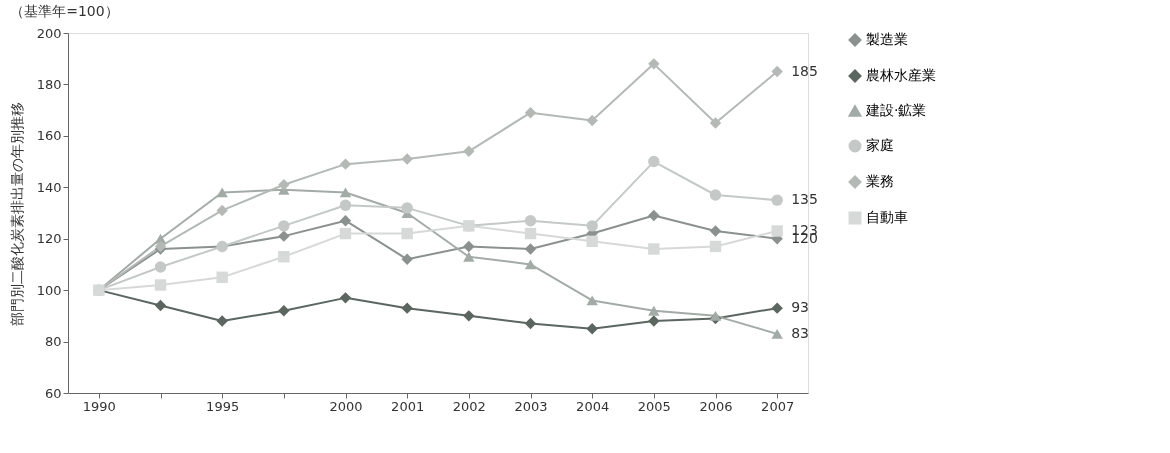 The width and height of the screenshot is (1170, 453). I want to click on x-tick-label: 1990, so click(99, 406).